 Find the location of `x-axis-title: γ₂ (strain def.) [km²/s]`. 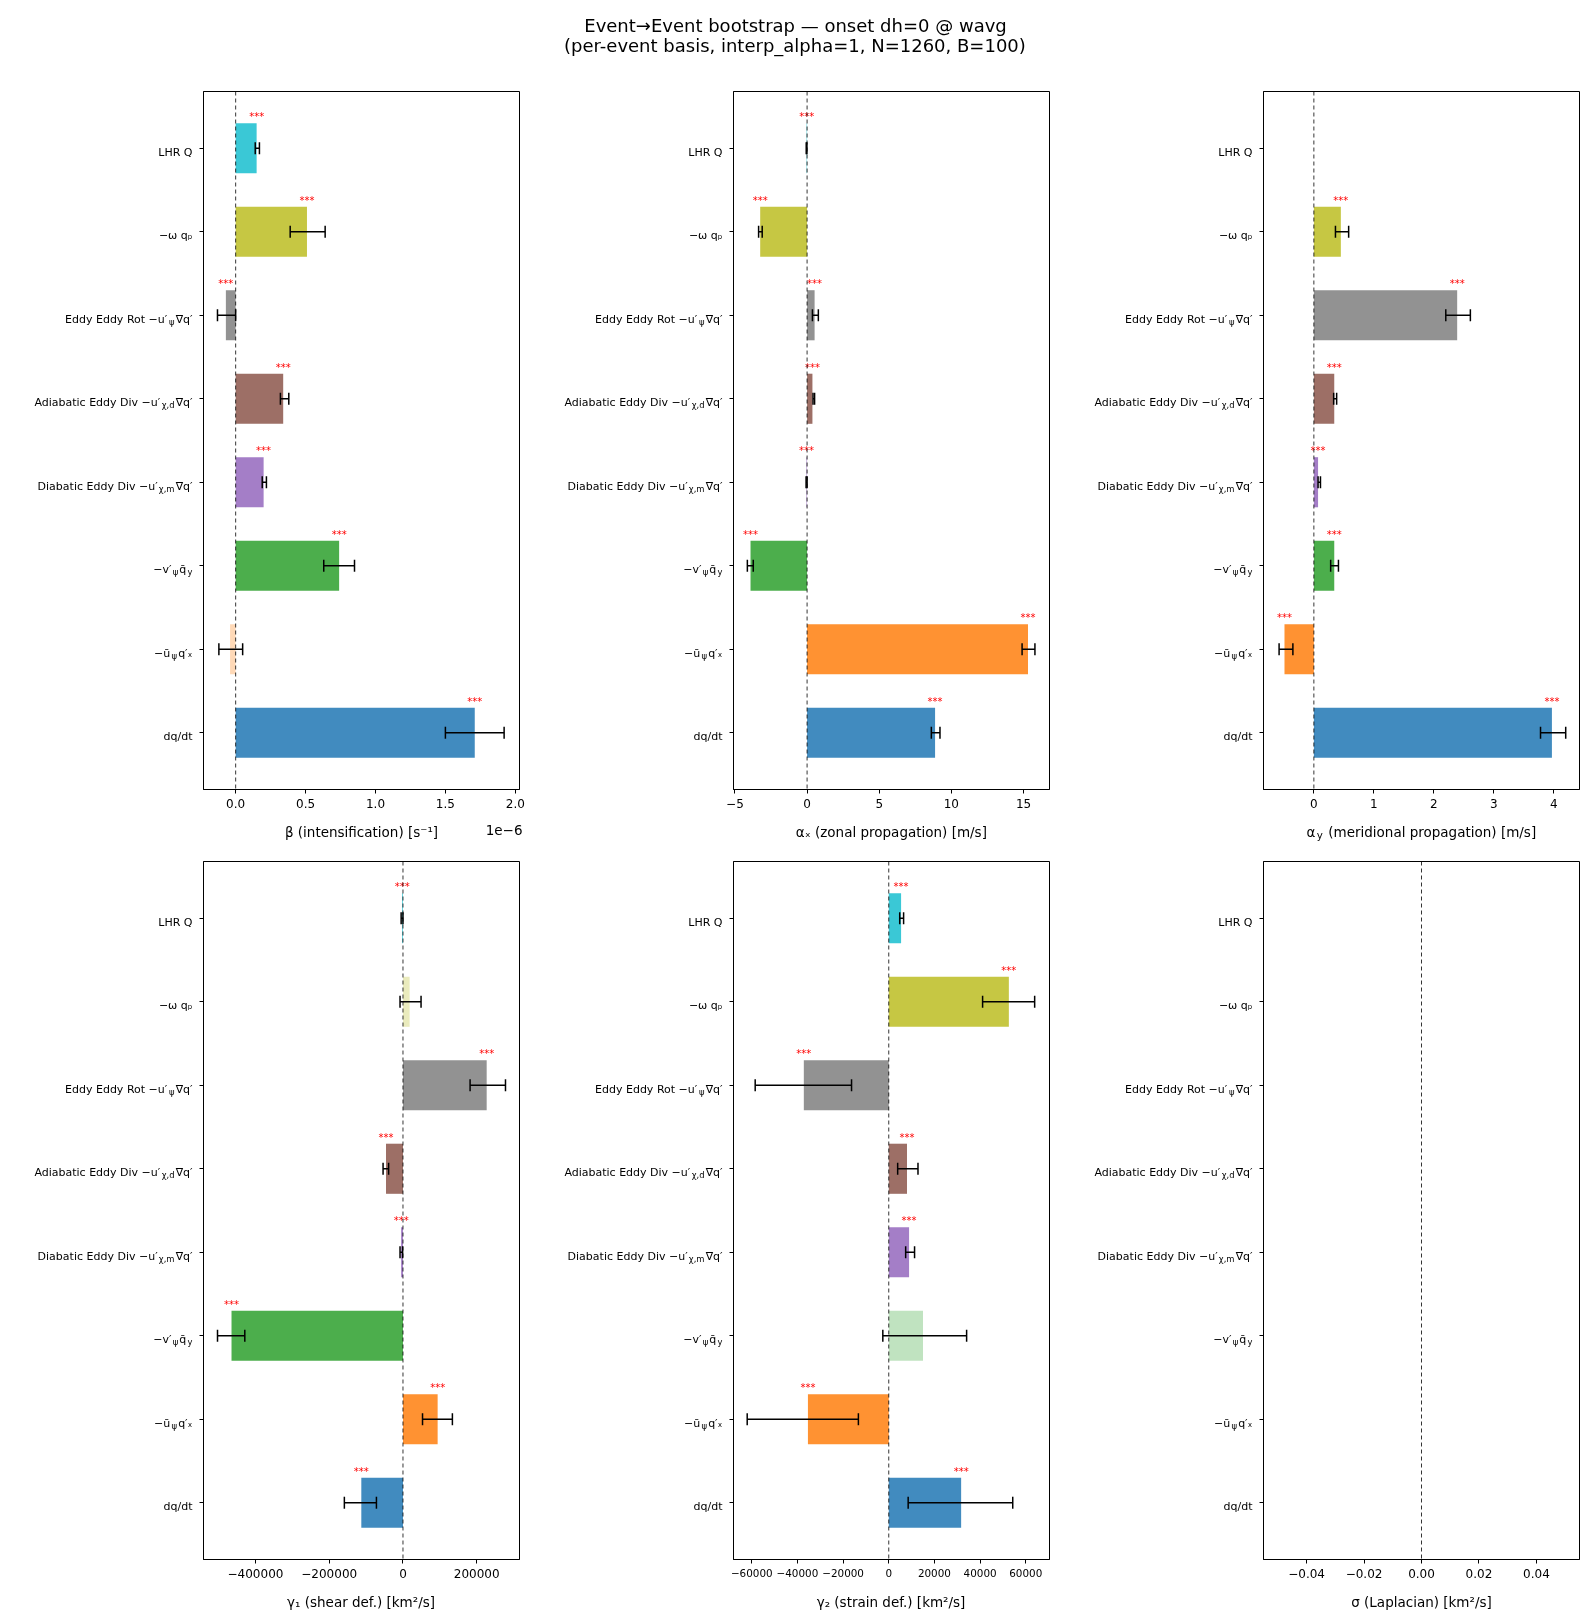

x-axis-title: γ₂ (strain def.) [km²/s] is located at coordinates (891, 1602).